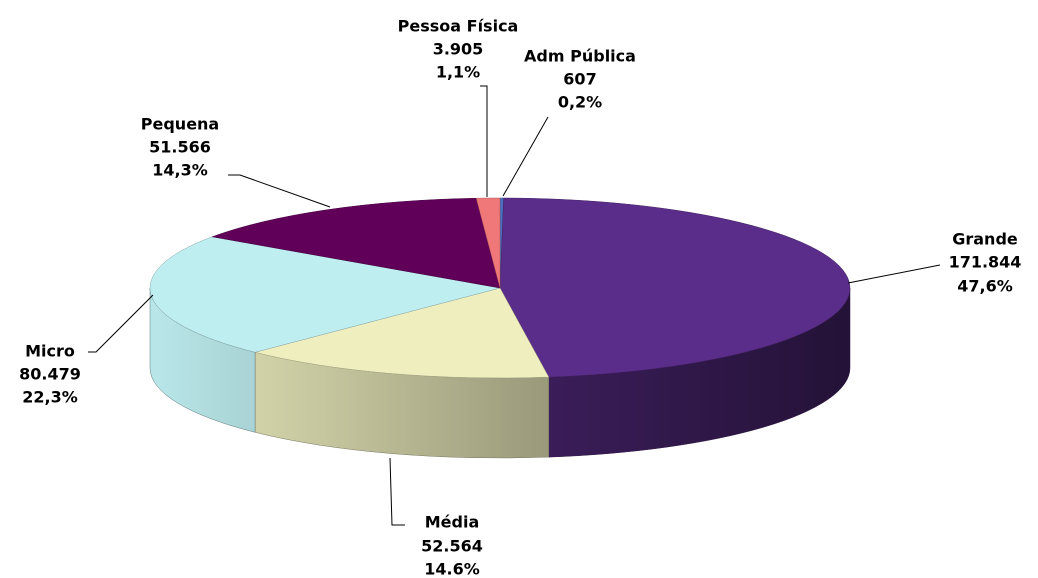 The image size is (1038, 578). What do you see at coordinates (452, 522) in the screenshot?
I see `data-label: Média` at bounding box center [452, 522].